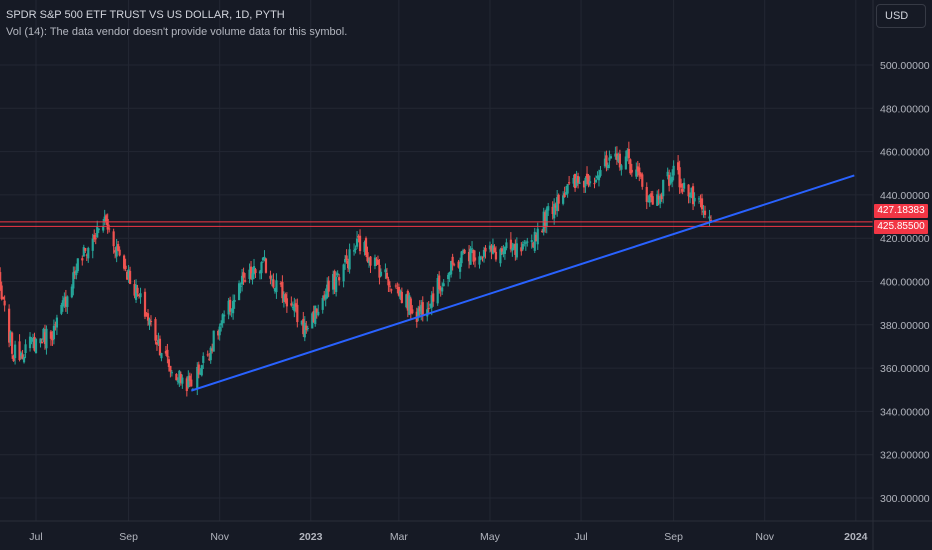 The height and width of the screenshot is (550, 932). I want to click on y-tick-label: 320.00000, so click(905, 456).